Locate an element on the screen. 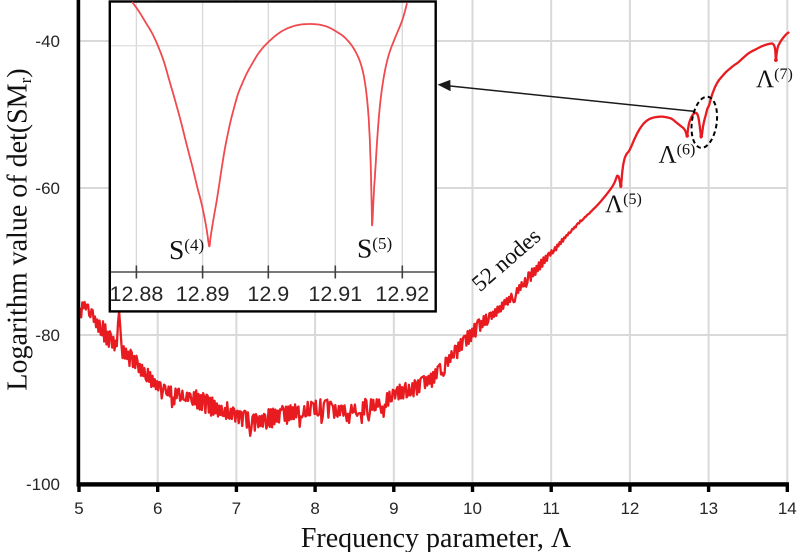 The height and width of the screenshot is (552, 800). svg-text: -80 is located at coordinates (47, 335).